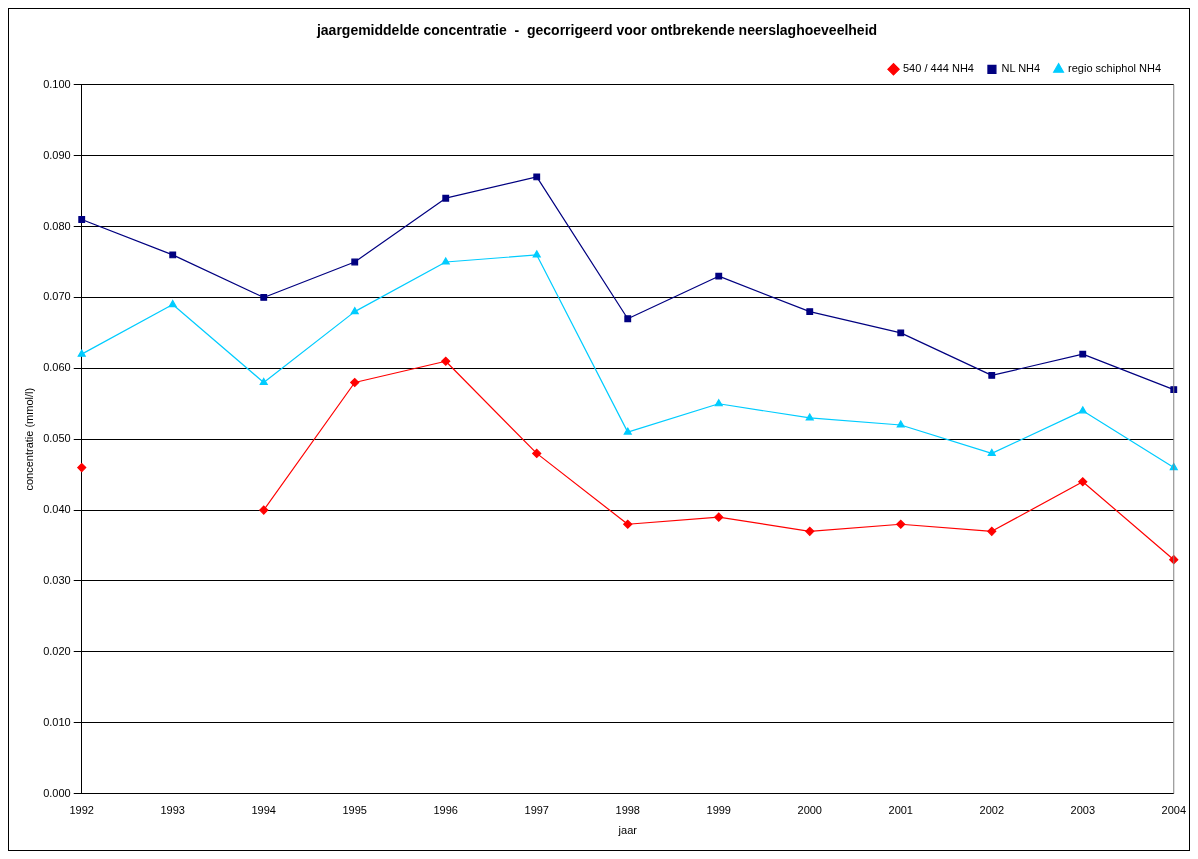  Describe the element at coordinates (57, 650) in the screenshot. I see `y-tick-label: 0.020` at that location.